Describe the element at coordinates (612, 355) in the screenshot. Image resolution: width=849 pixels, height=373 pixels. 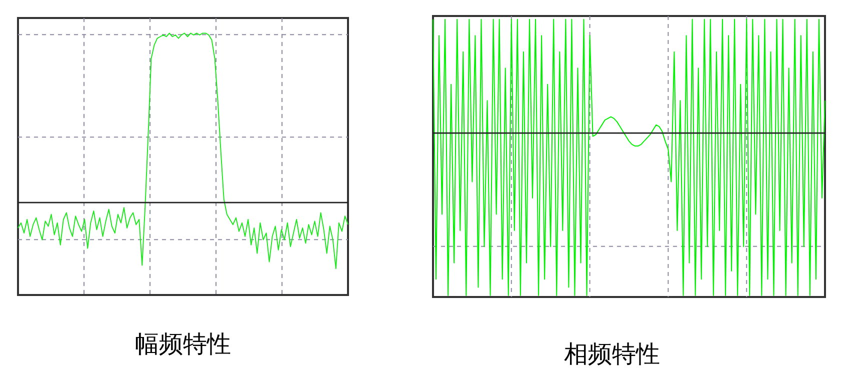
I see `x-axis-title: 相频特性` at that location.